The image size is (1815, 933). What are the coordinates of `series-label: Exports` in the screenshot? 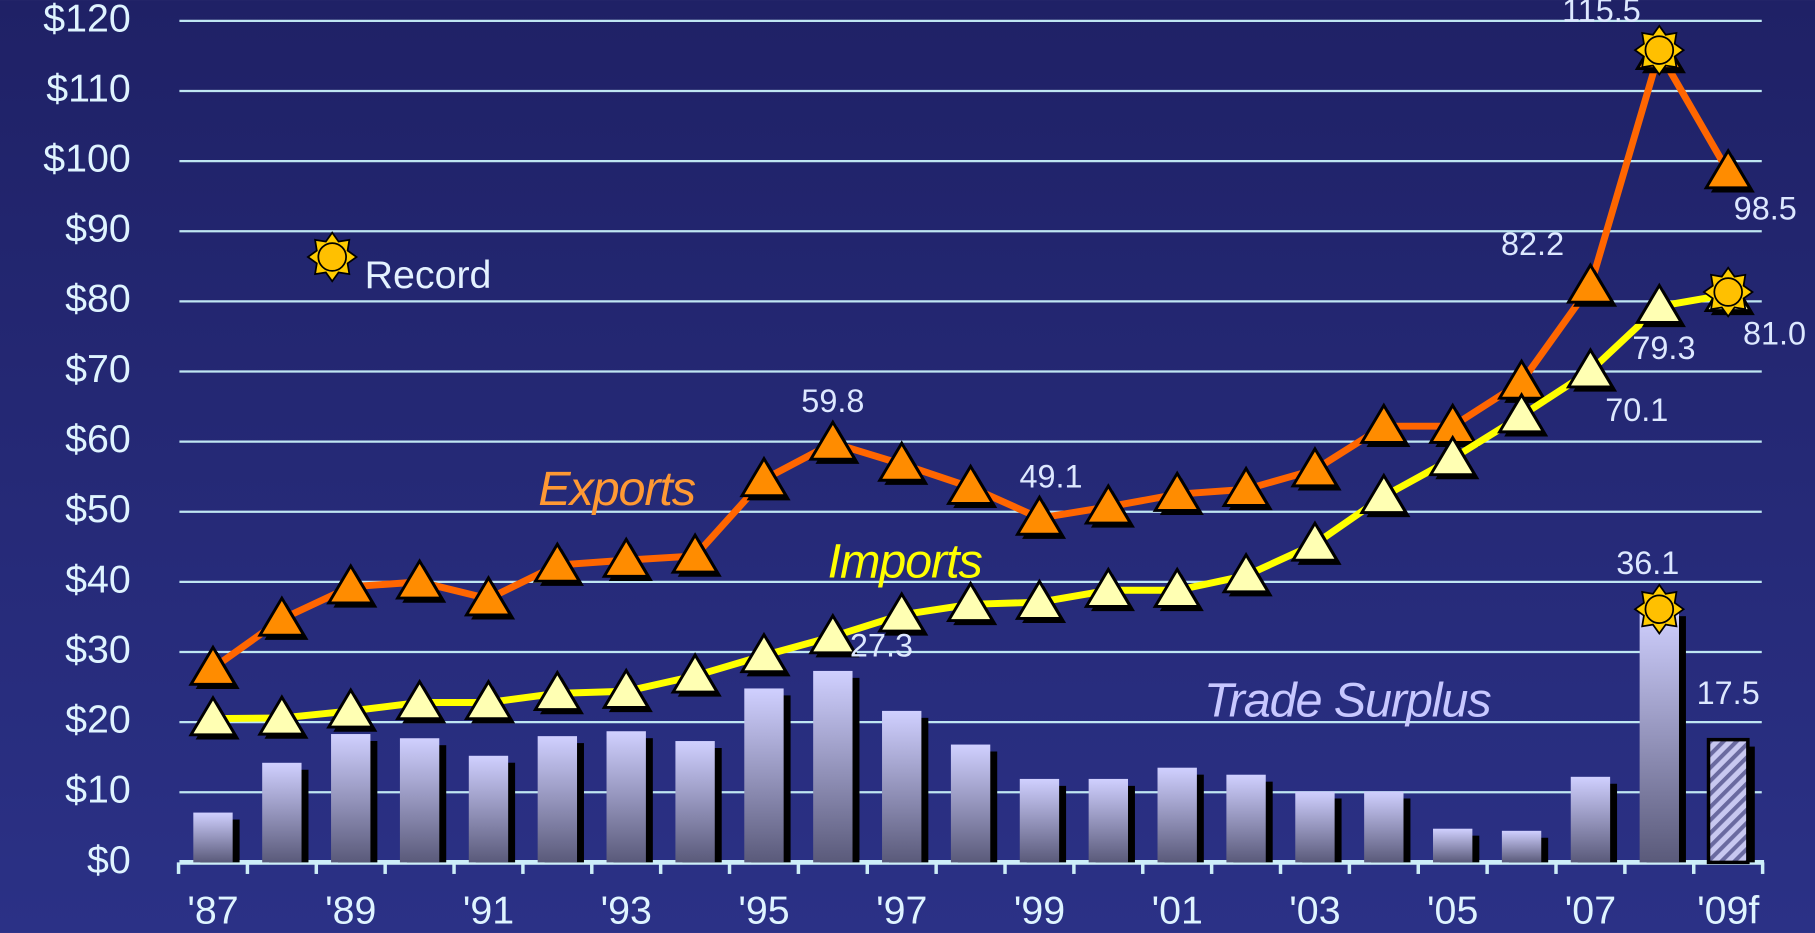 It's located at (617, 489).